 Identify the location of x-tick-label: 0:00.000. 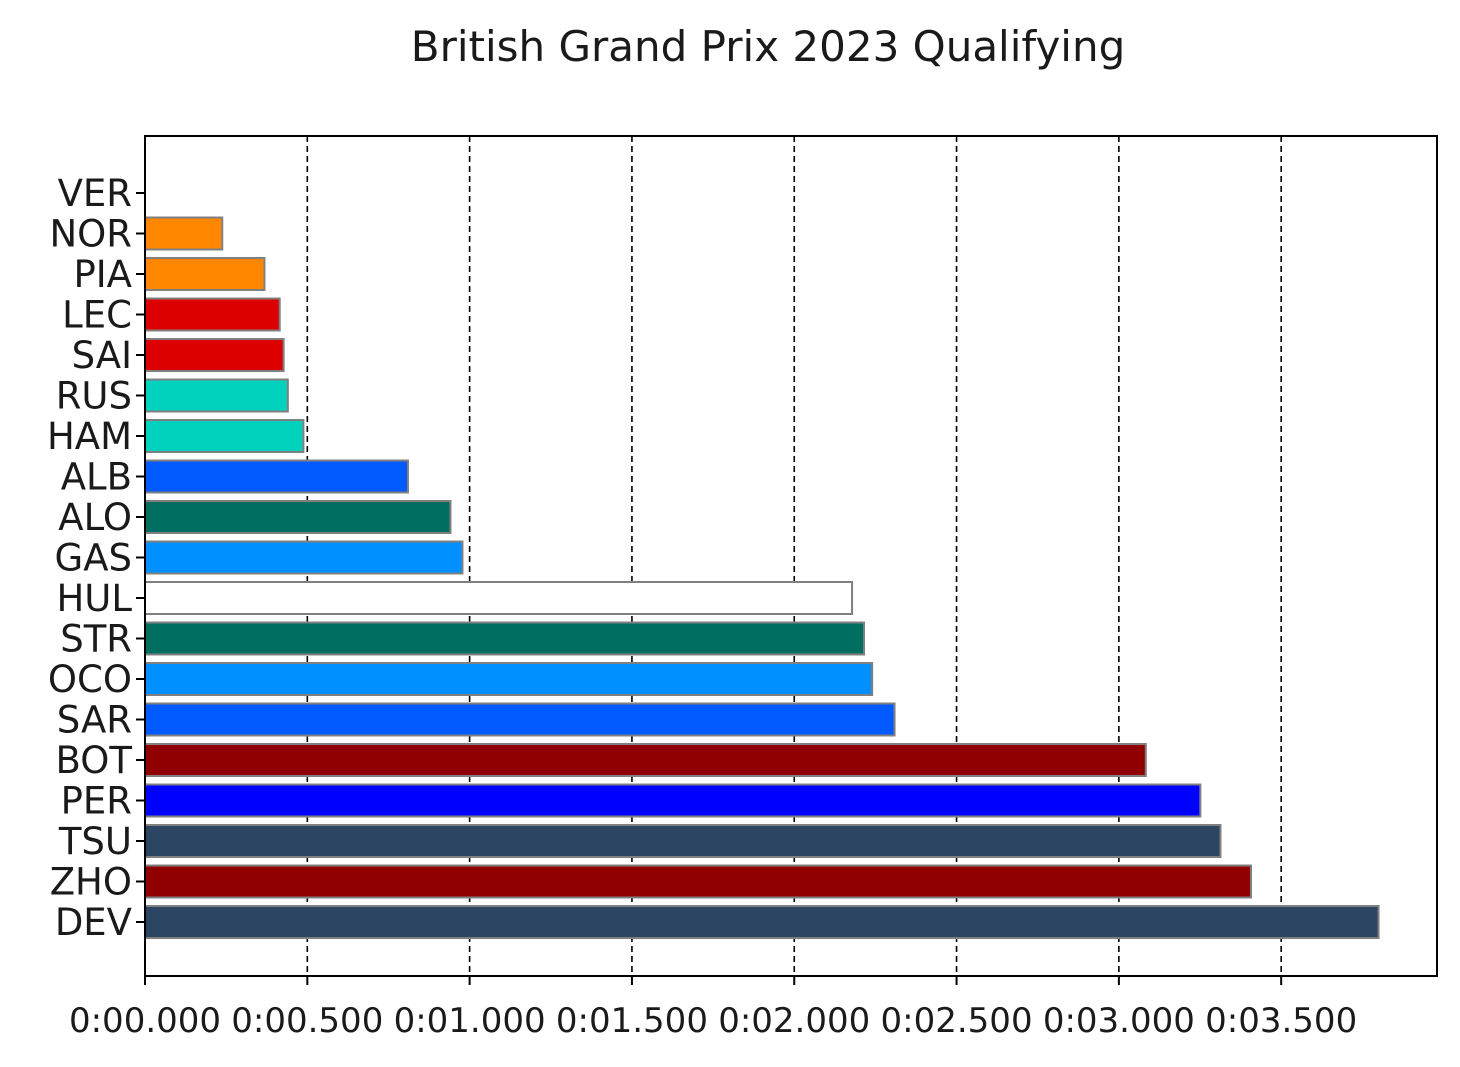
(145, 1021).